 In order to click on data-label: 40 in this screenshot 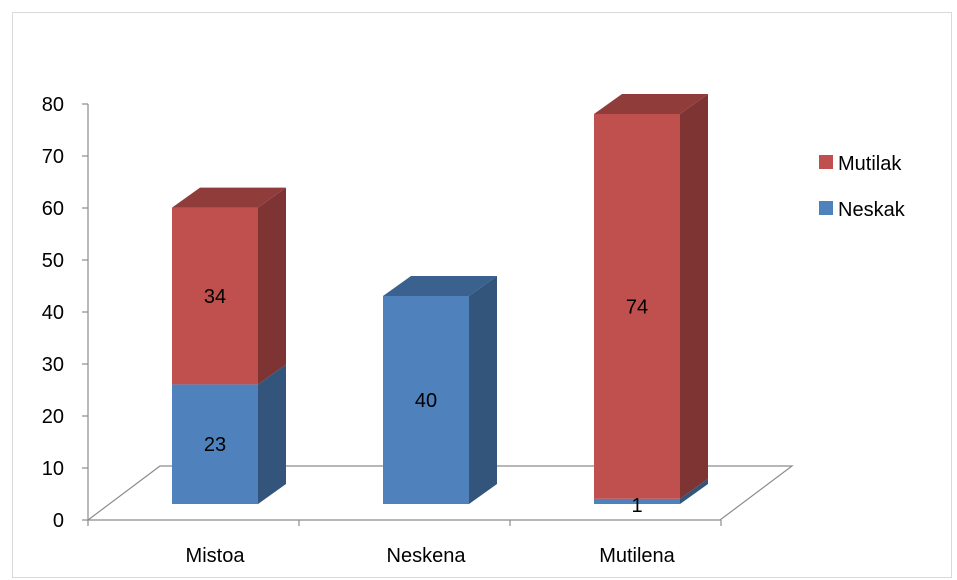, I will do `click(426, 401)`.